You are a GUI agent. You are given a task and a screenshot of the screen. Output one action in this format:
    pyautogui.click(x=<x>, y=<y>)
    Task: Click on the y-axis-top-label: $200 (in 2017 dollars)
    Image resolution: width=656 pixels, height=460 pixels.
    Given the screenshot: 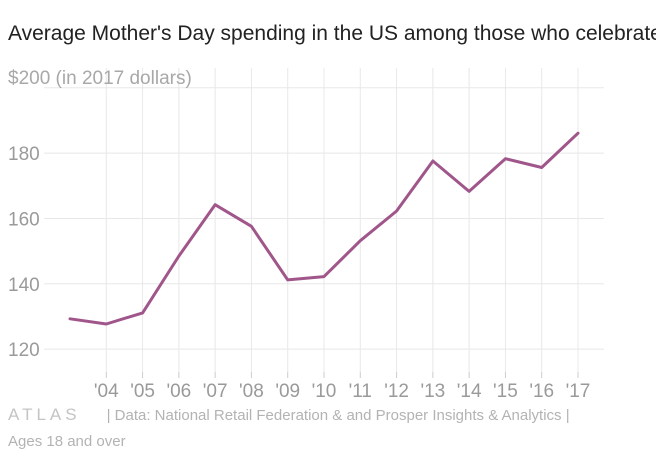 What is the action you would take?
    pyautogui.click(x=100, y=78)
    